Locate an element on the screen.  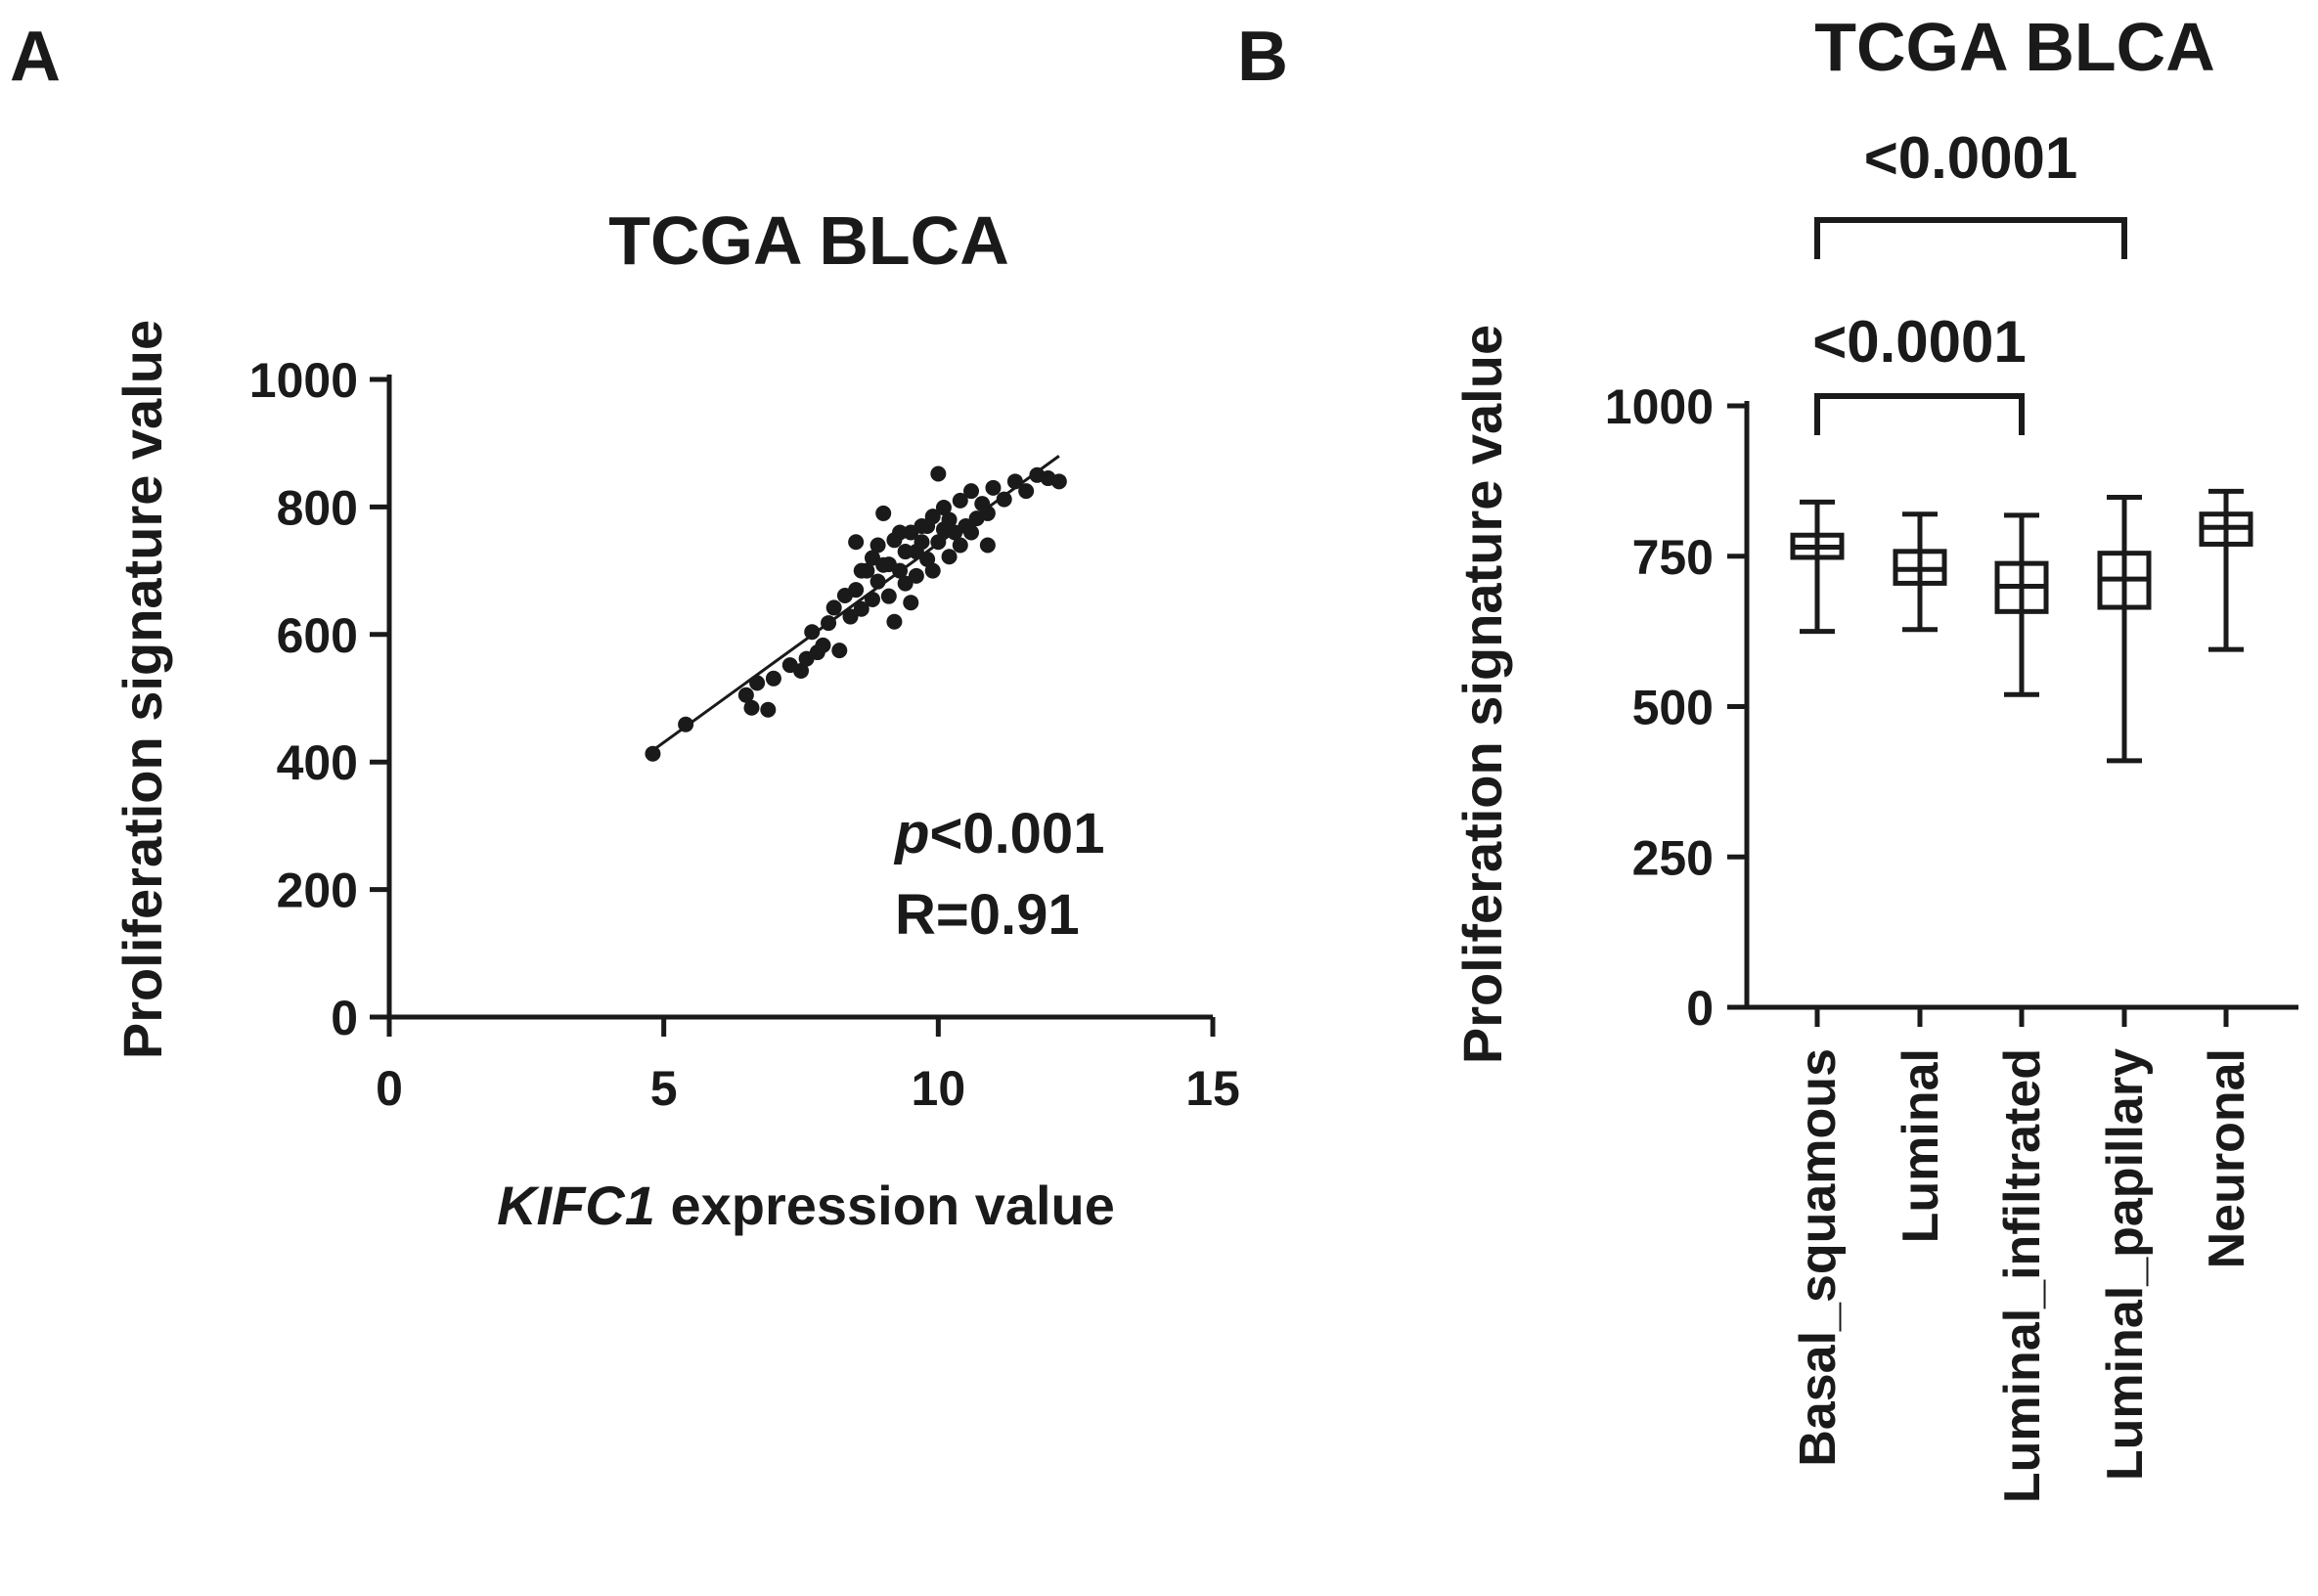
box-series is located at coordinates (2021, 626).